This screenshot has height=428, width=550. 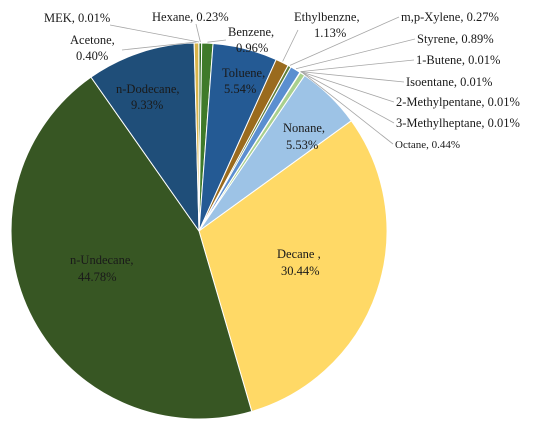 I want to click on leader-line-m-p-xylene, so click(x=344, y=41).